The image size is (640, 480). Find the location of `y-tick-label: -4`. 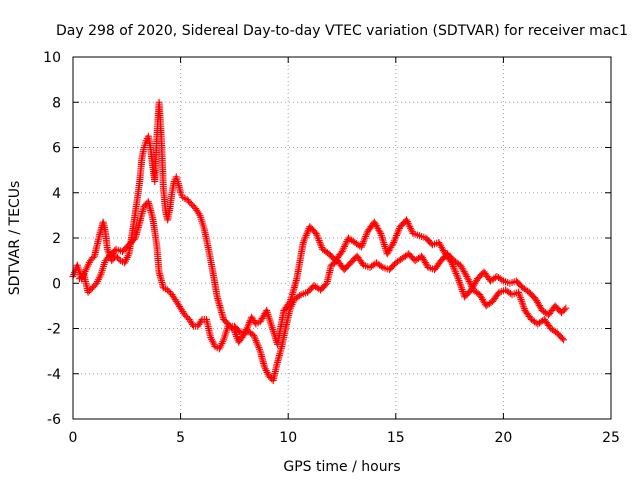

y-tick-label: -4 is located at coordinates (54, 375).